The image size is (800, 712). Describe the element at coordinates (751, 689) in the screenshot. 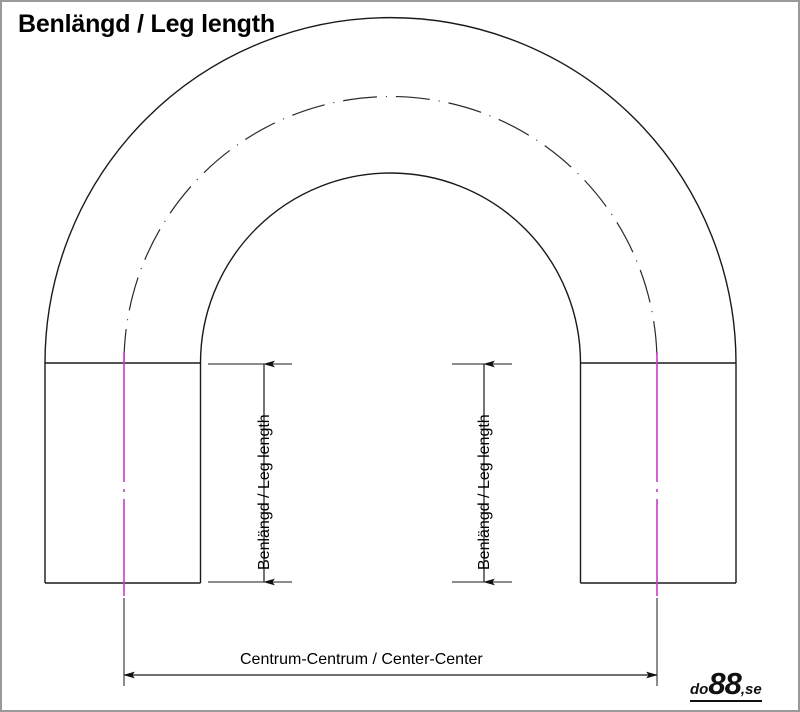

I see `logo-suffix-text: ,se` at that location.